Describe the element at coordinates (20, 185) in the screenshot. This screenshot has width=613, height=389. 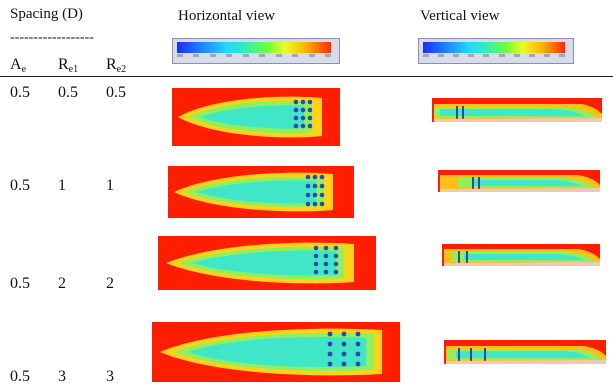
I see `row-2-ae: 0.5` at that location.